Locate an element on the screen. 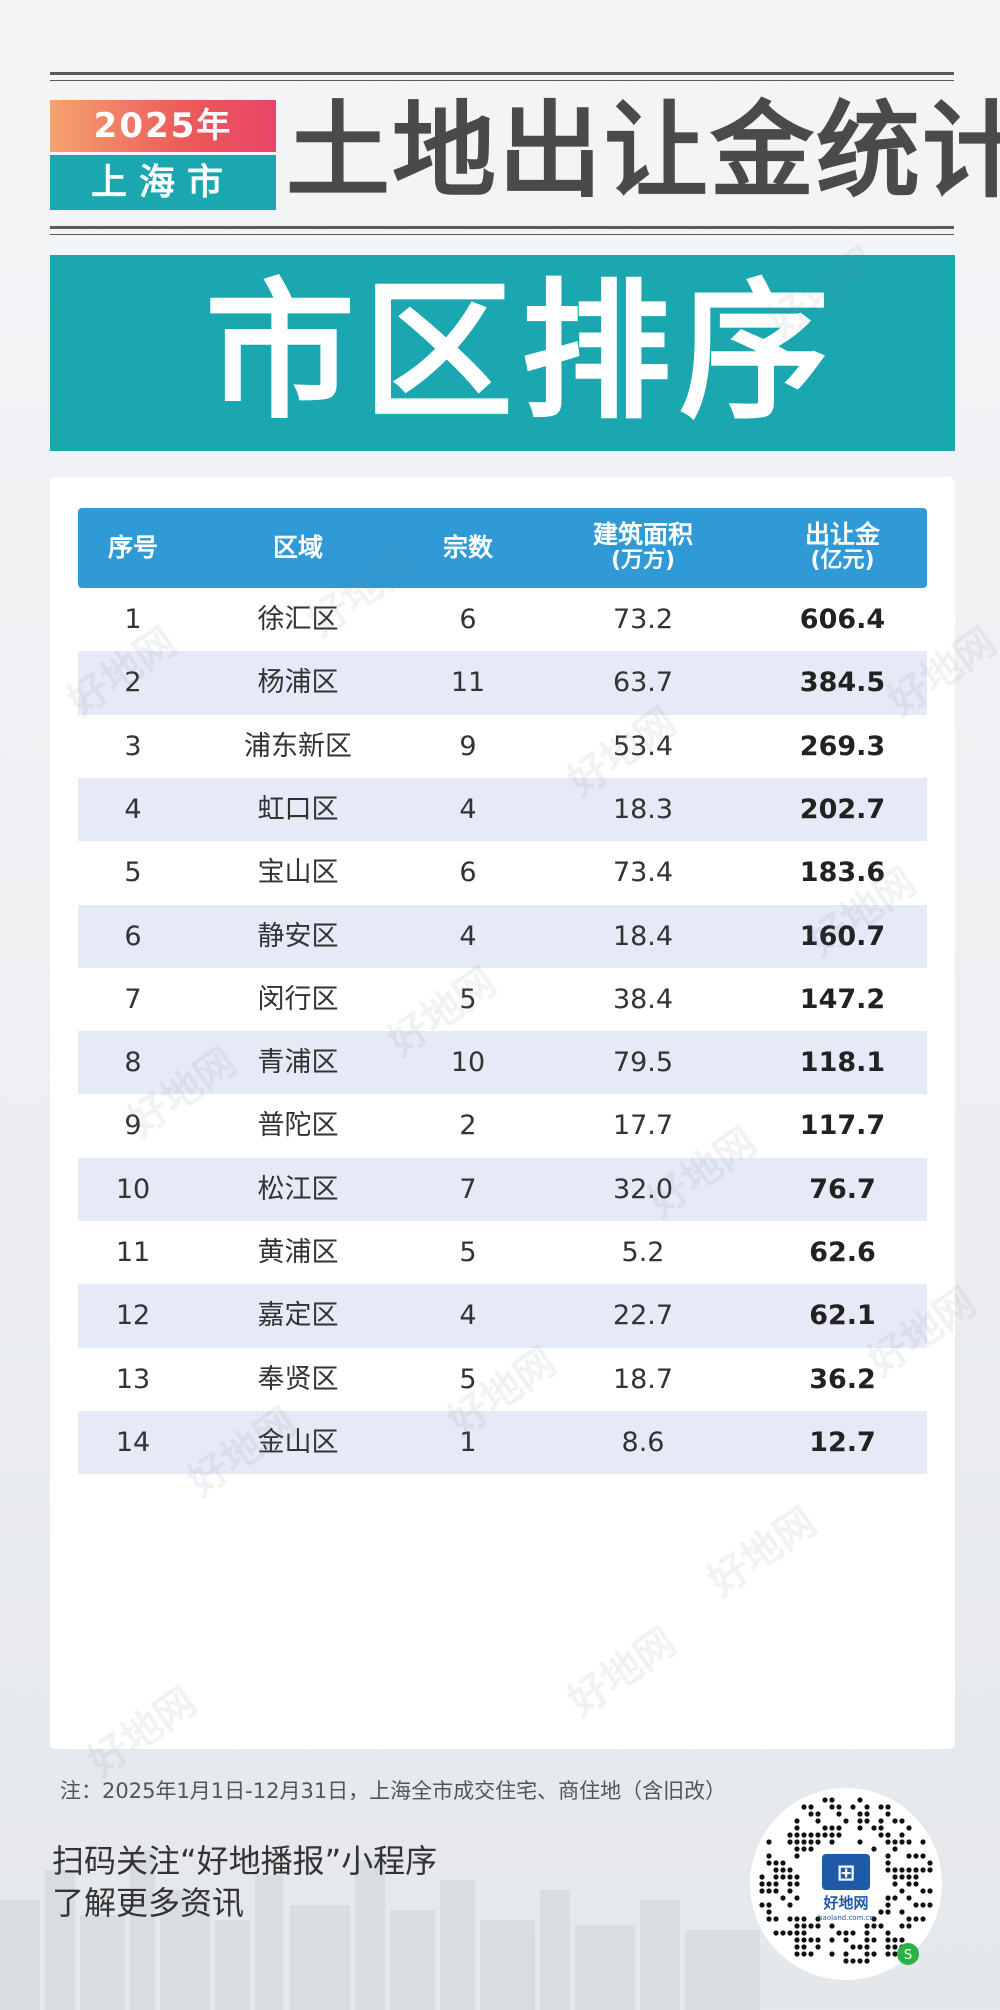 Image resolution: width=1000 pixels, height=2010 pixels. cell-district: 闵行区 is located at coordinates (298, 999).